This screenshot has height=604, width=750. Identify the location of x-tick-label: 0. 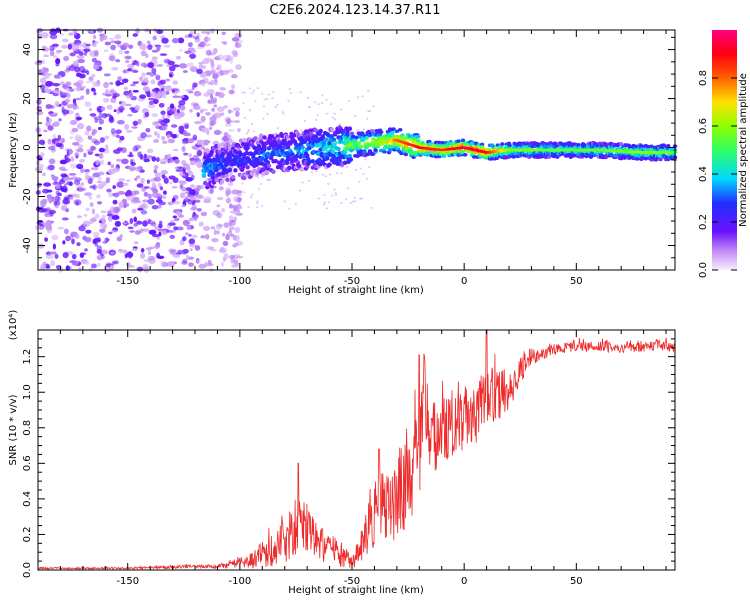
(464, 281).